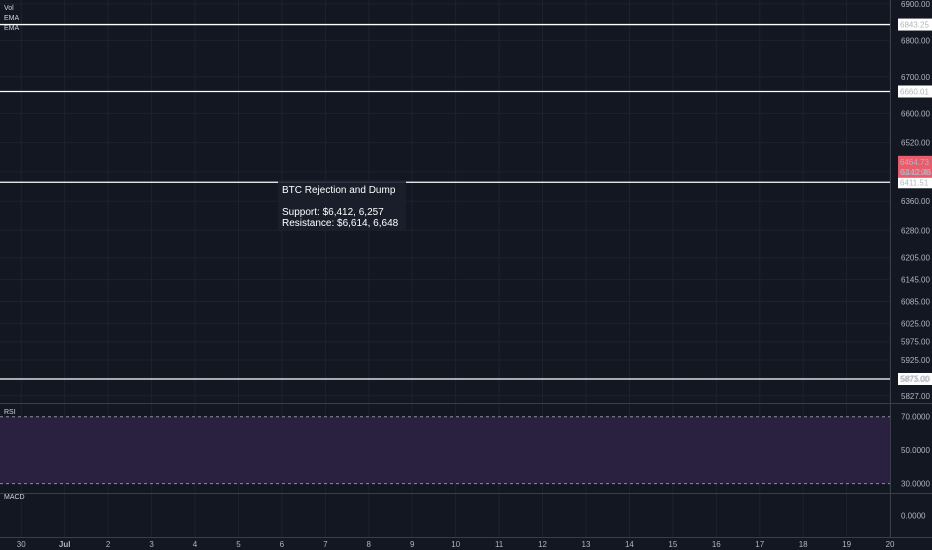 This screenshot has width=932, height=550. Describe the element at coordinates (339, 190) in the screenshot. I see `annotation-title: BTC Rejection and Dump` at that location.